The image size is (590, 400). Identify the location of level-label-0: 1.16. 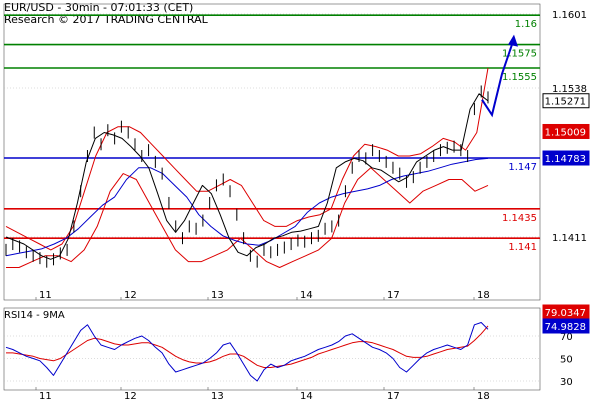
(526, 24).